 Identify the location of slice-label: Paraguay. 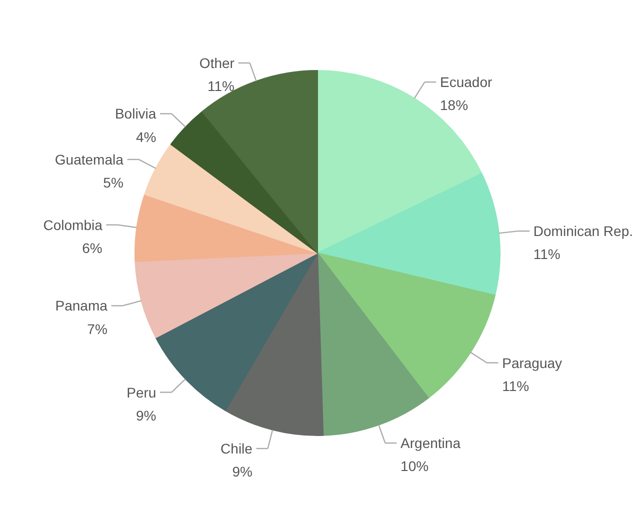
(532, 362).